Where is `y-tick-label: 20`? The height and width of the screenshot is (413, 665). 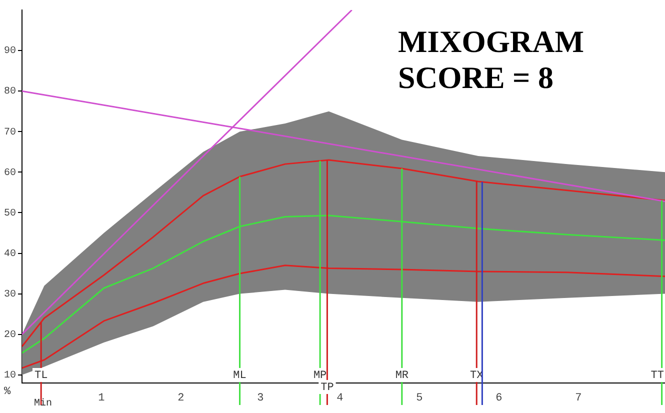
y-tick-label: 20 is located at coordinates (10, 335).